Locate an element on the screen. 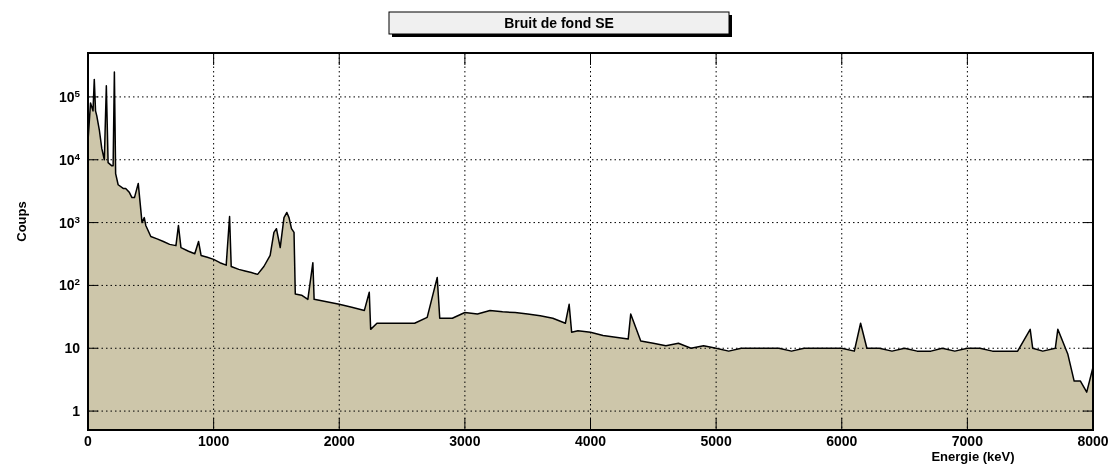  y-tick-label: 10$^{3}$ is located at coordinates (69, 222).